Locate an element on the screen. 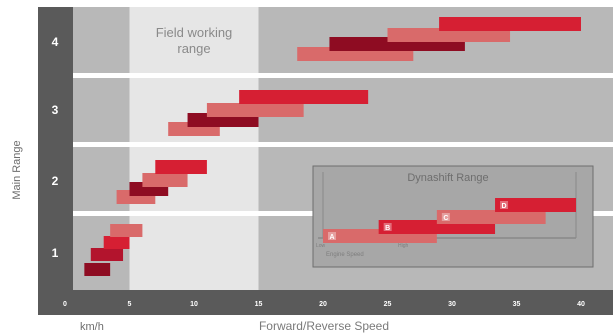  dynashift-low-label: Low is located at coordinates (321, 246).